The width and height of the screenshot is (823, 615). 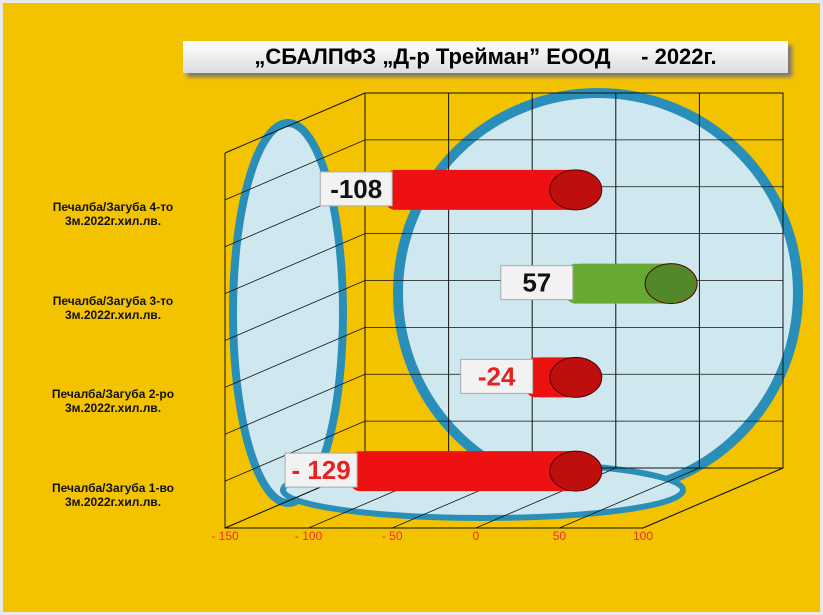 I want to click on x-tick-label: 50, so click(x=560, y=536).